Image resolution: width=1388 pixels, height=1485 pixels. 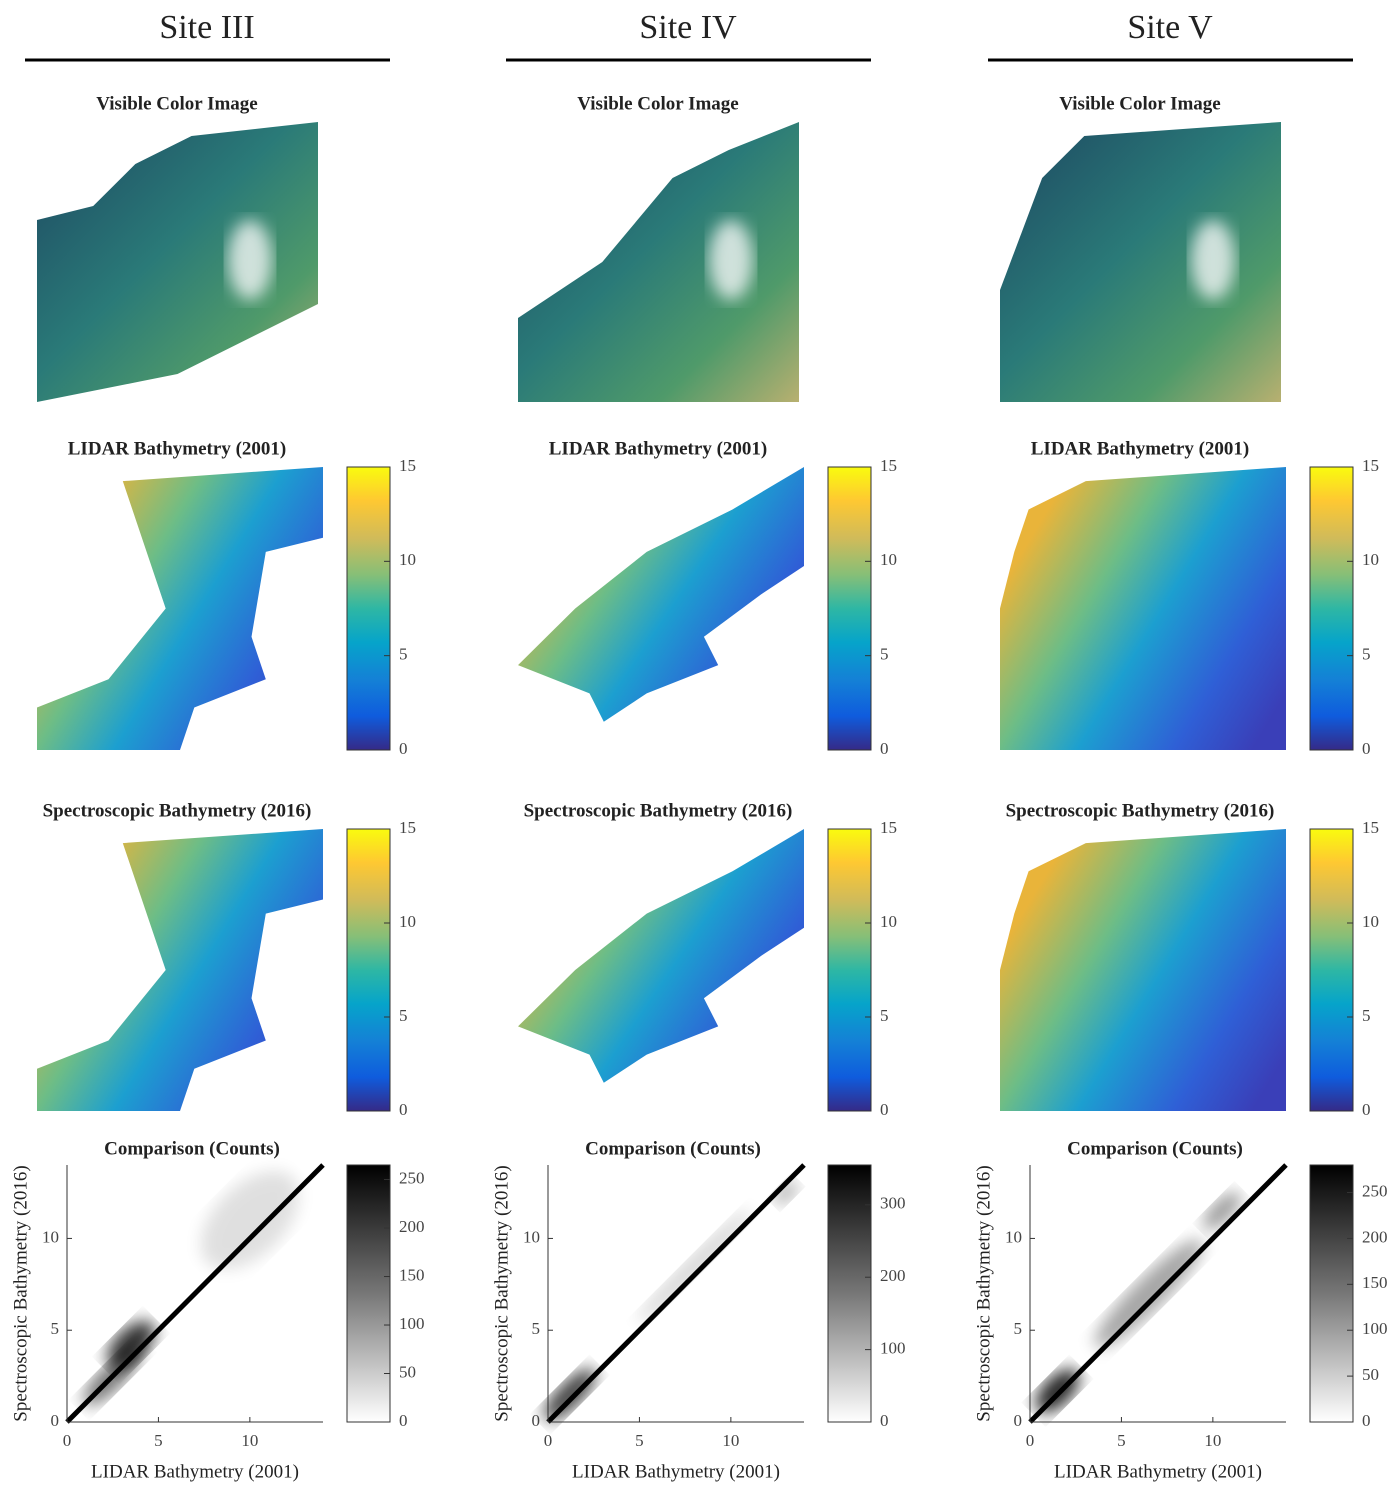 What do you see at coordinates (1170, 27) in the screenshot?
I see `column-title: Site V` at bounding box center [1170, 27].